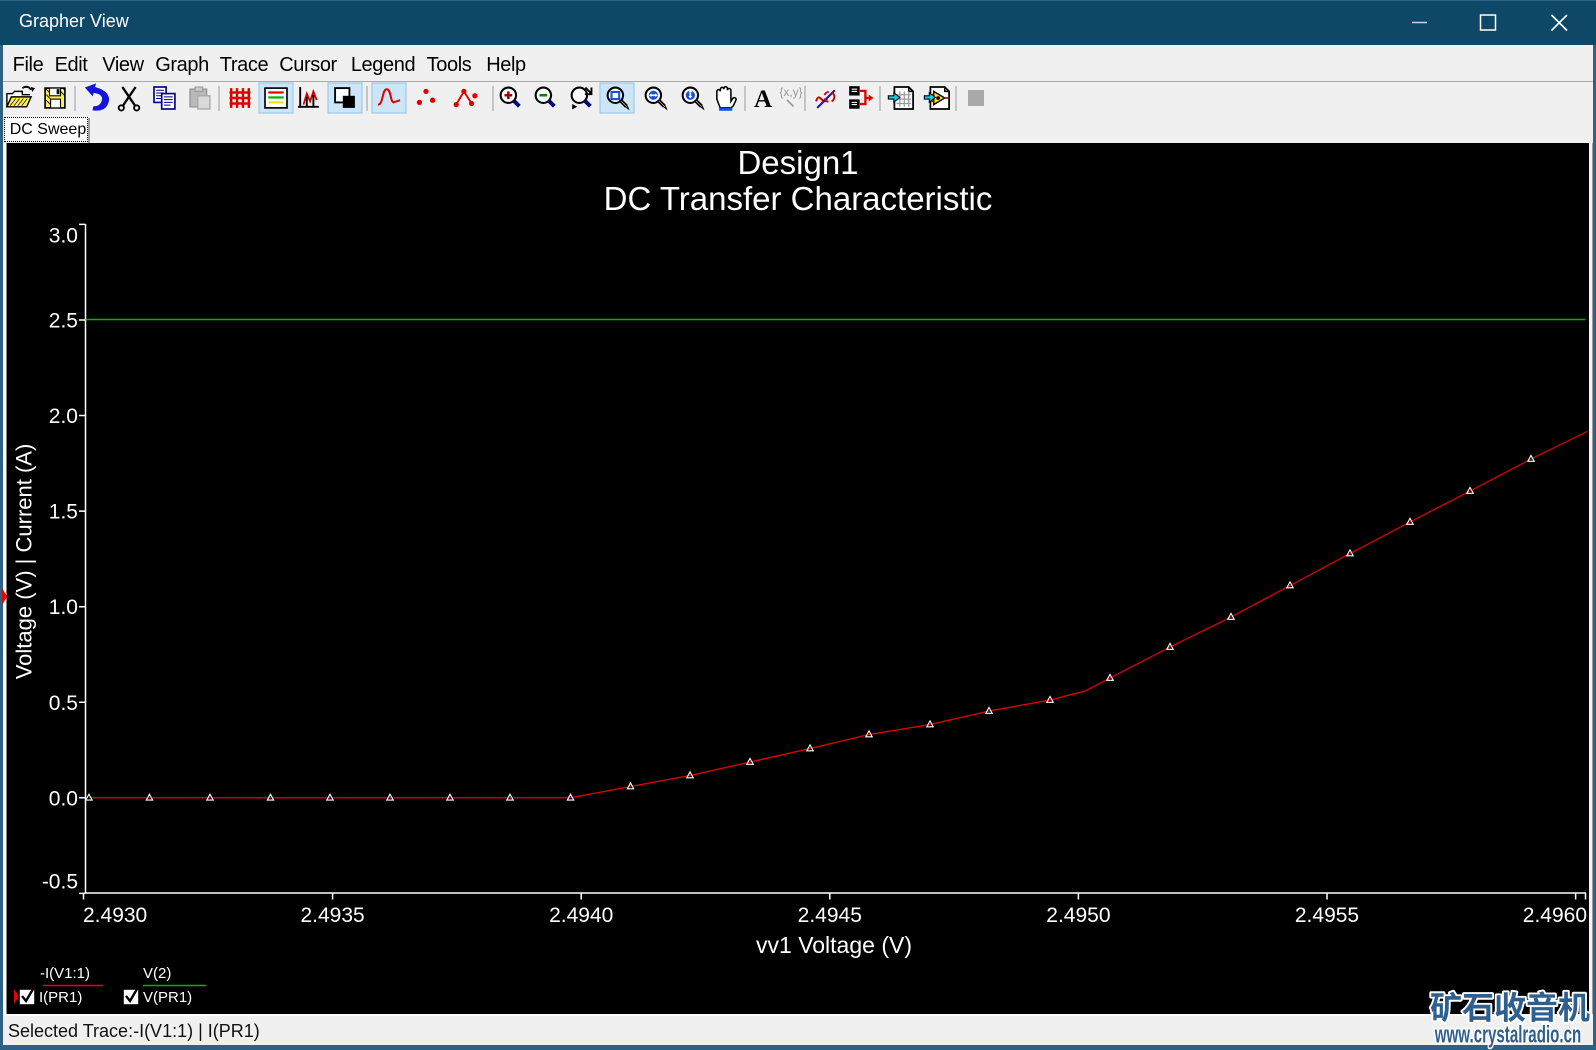 The height and width of the screenshot is (1050, 1596). I want to click on svg-text: Design1, so click(797, 162).